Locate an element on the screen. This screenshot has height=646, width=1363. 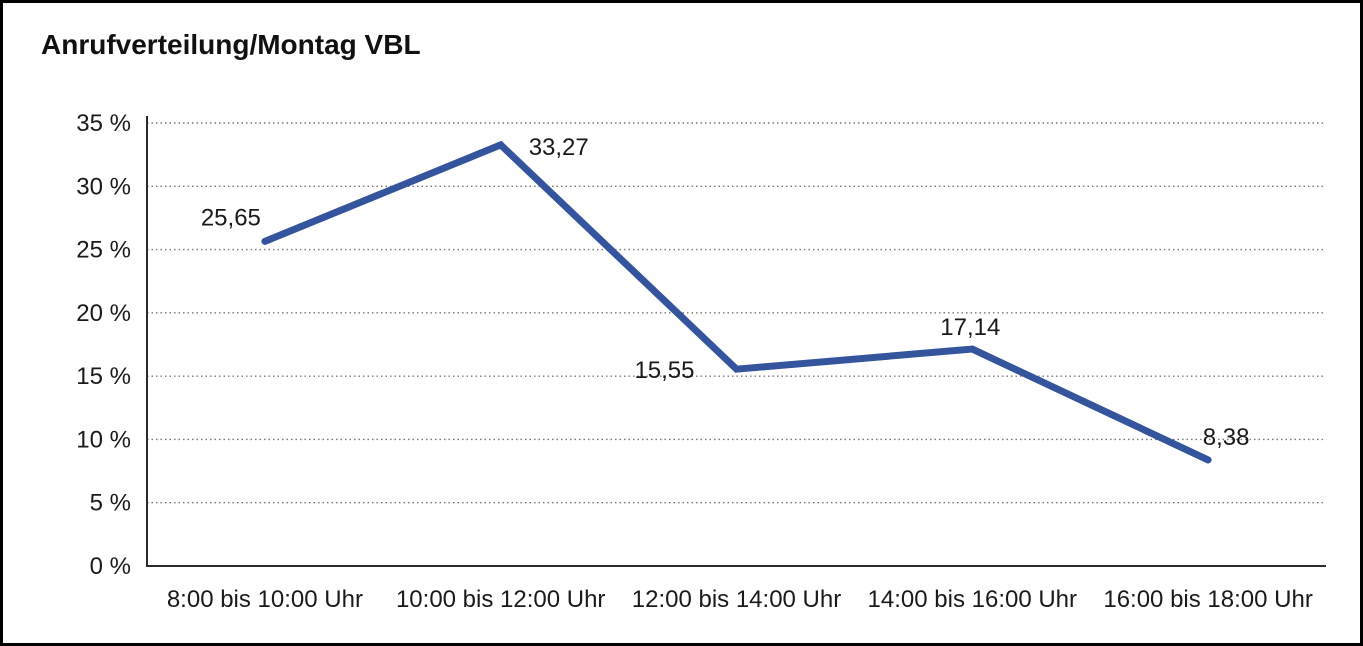
y-axis-tick-label: 20 % is located at coordinates (103, 313).